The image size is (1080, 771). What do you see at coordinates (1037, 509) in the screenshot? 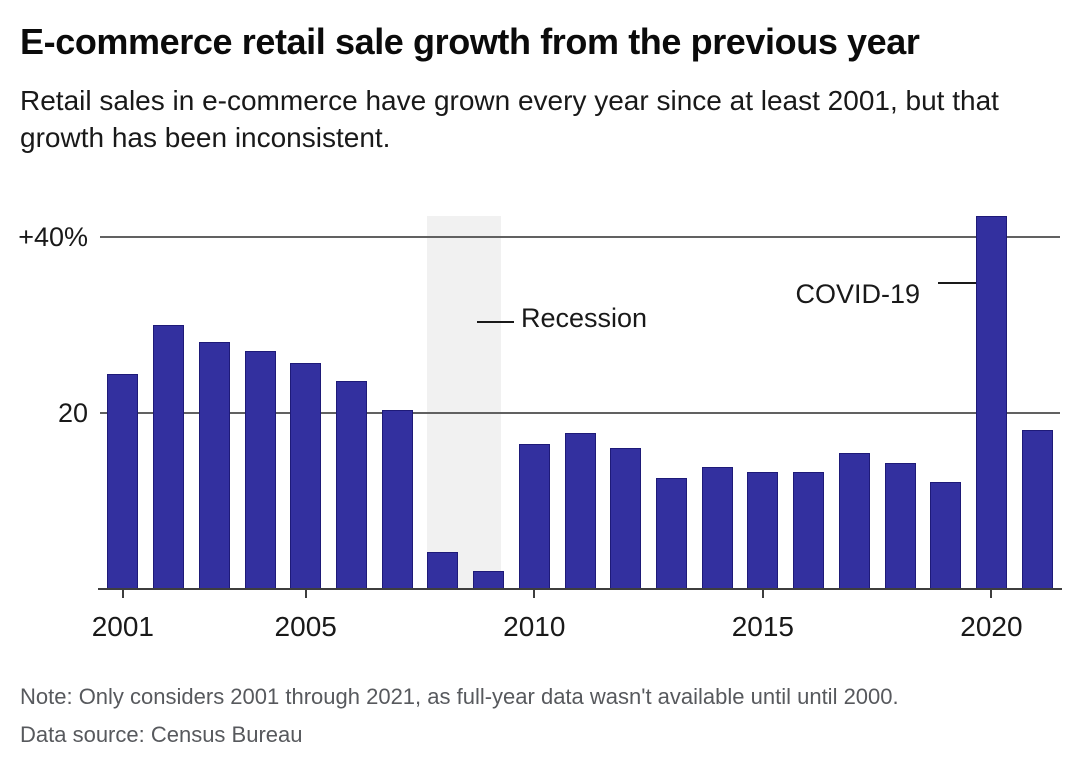
I see `bar-2021` at bounding box center [1037, 509].